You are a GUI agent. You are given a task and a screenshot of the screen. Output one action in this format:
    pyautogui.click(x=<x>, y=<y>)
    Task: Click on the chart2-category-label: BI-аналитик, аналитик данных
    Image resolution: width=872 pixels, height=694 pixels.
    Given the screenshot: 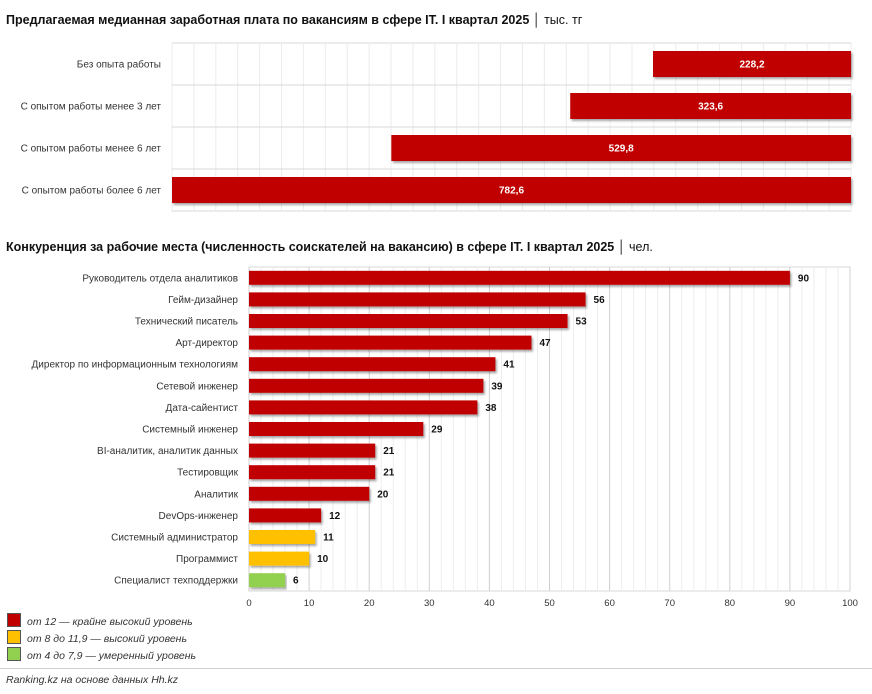 What is the action you would take?
    pyautogui.click(x=167, y=451)
    